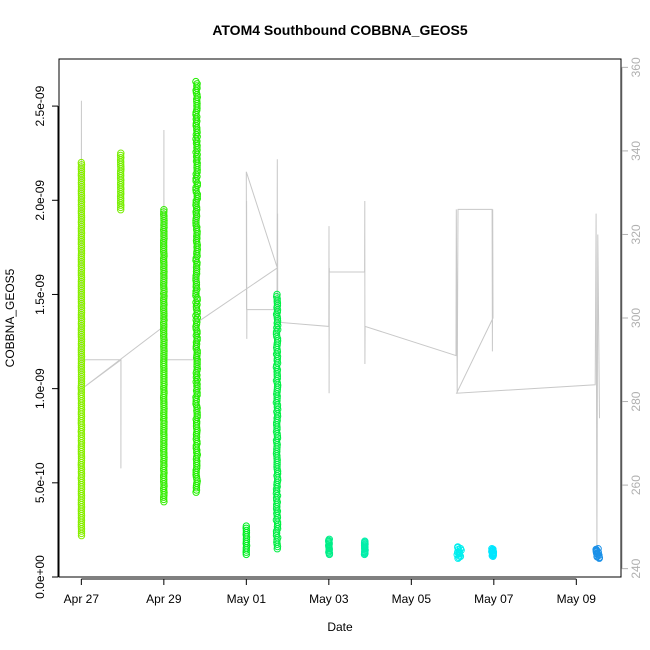  I want to click on y2-tick-label: 300, so click(636, 318).